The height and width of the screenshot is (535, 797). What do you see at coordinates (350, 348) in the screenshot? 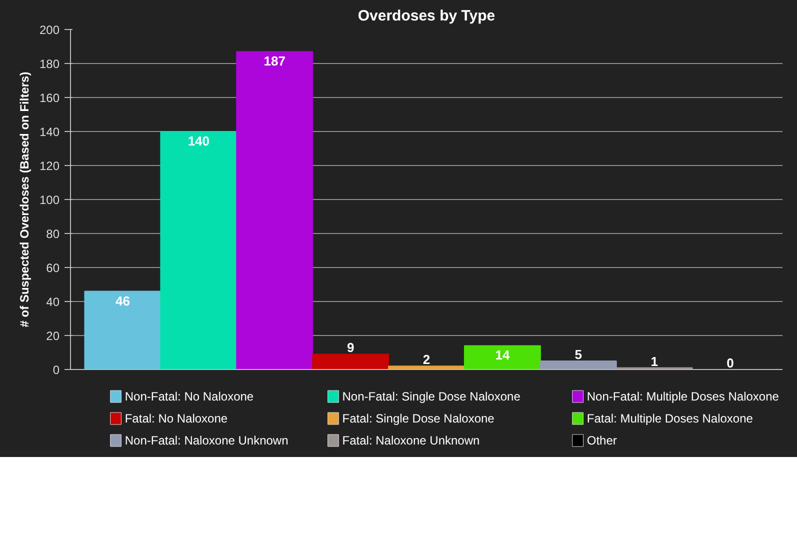
I see `data-label: 9` at bounding box center [350, 348].